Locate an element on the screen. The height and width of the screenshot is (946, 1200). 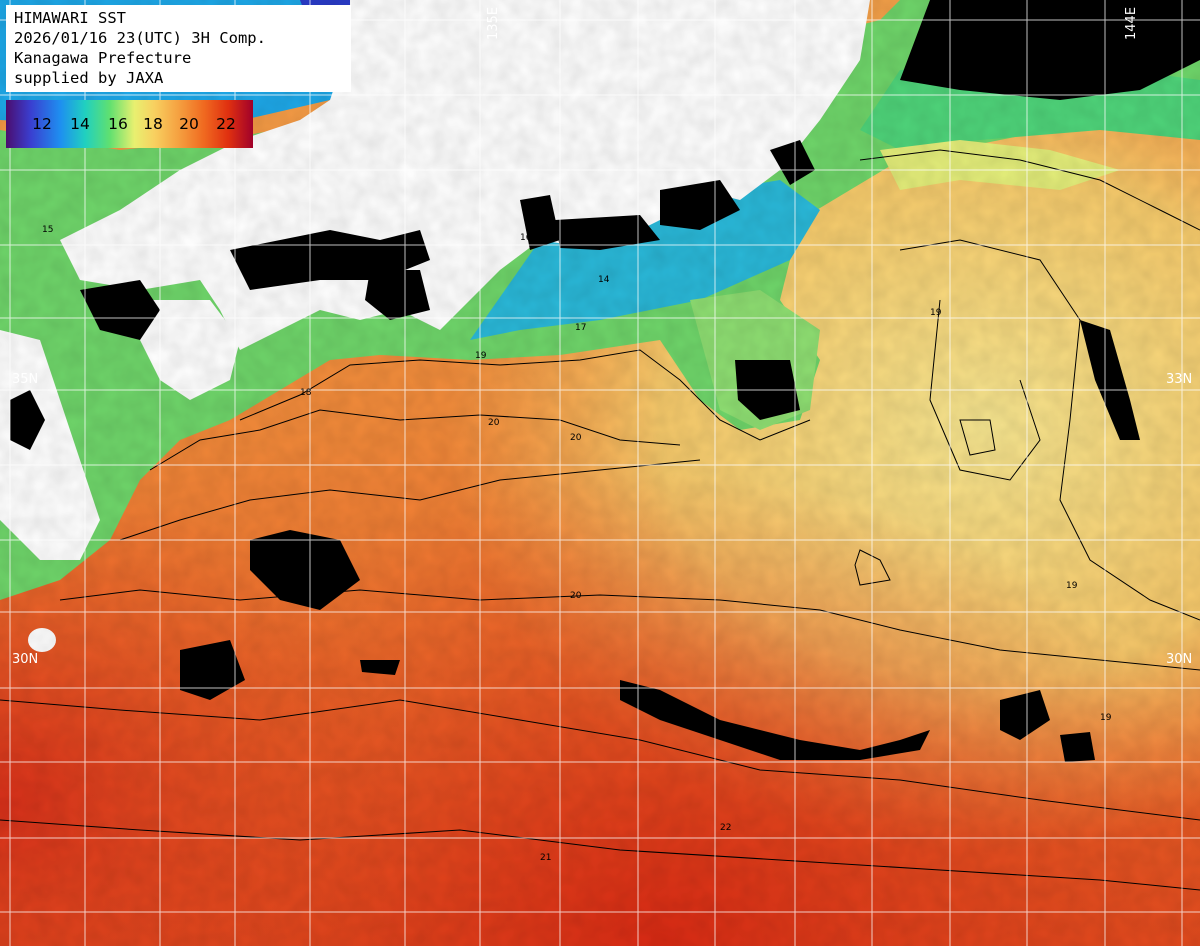
contour-label: 17 is located at coordinates (580, 328).